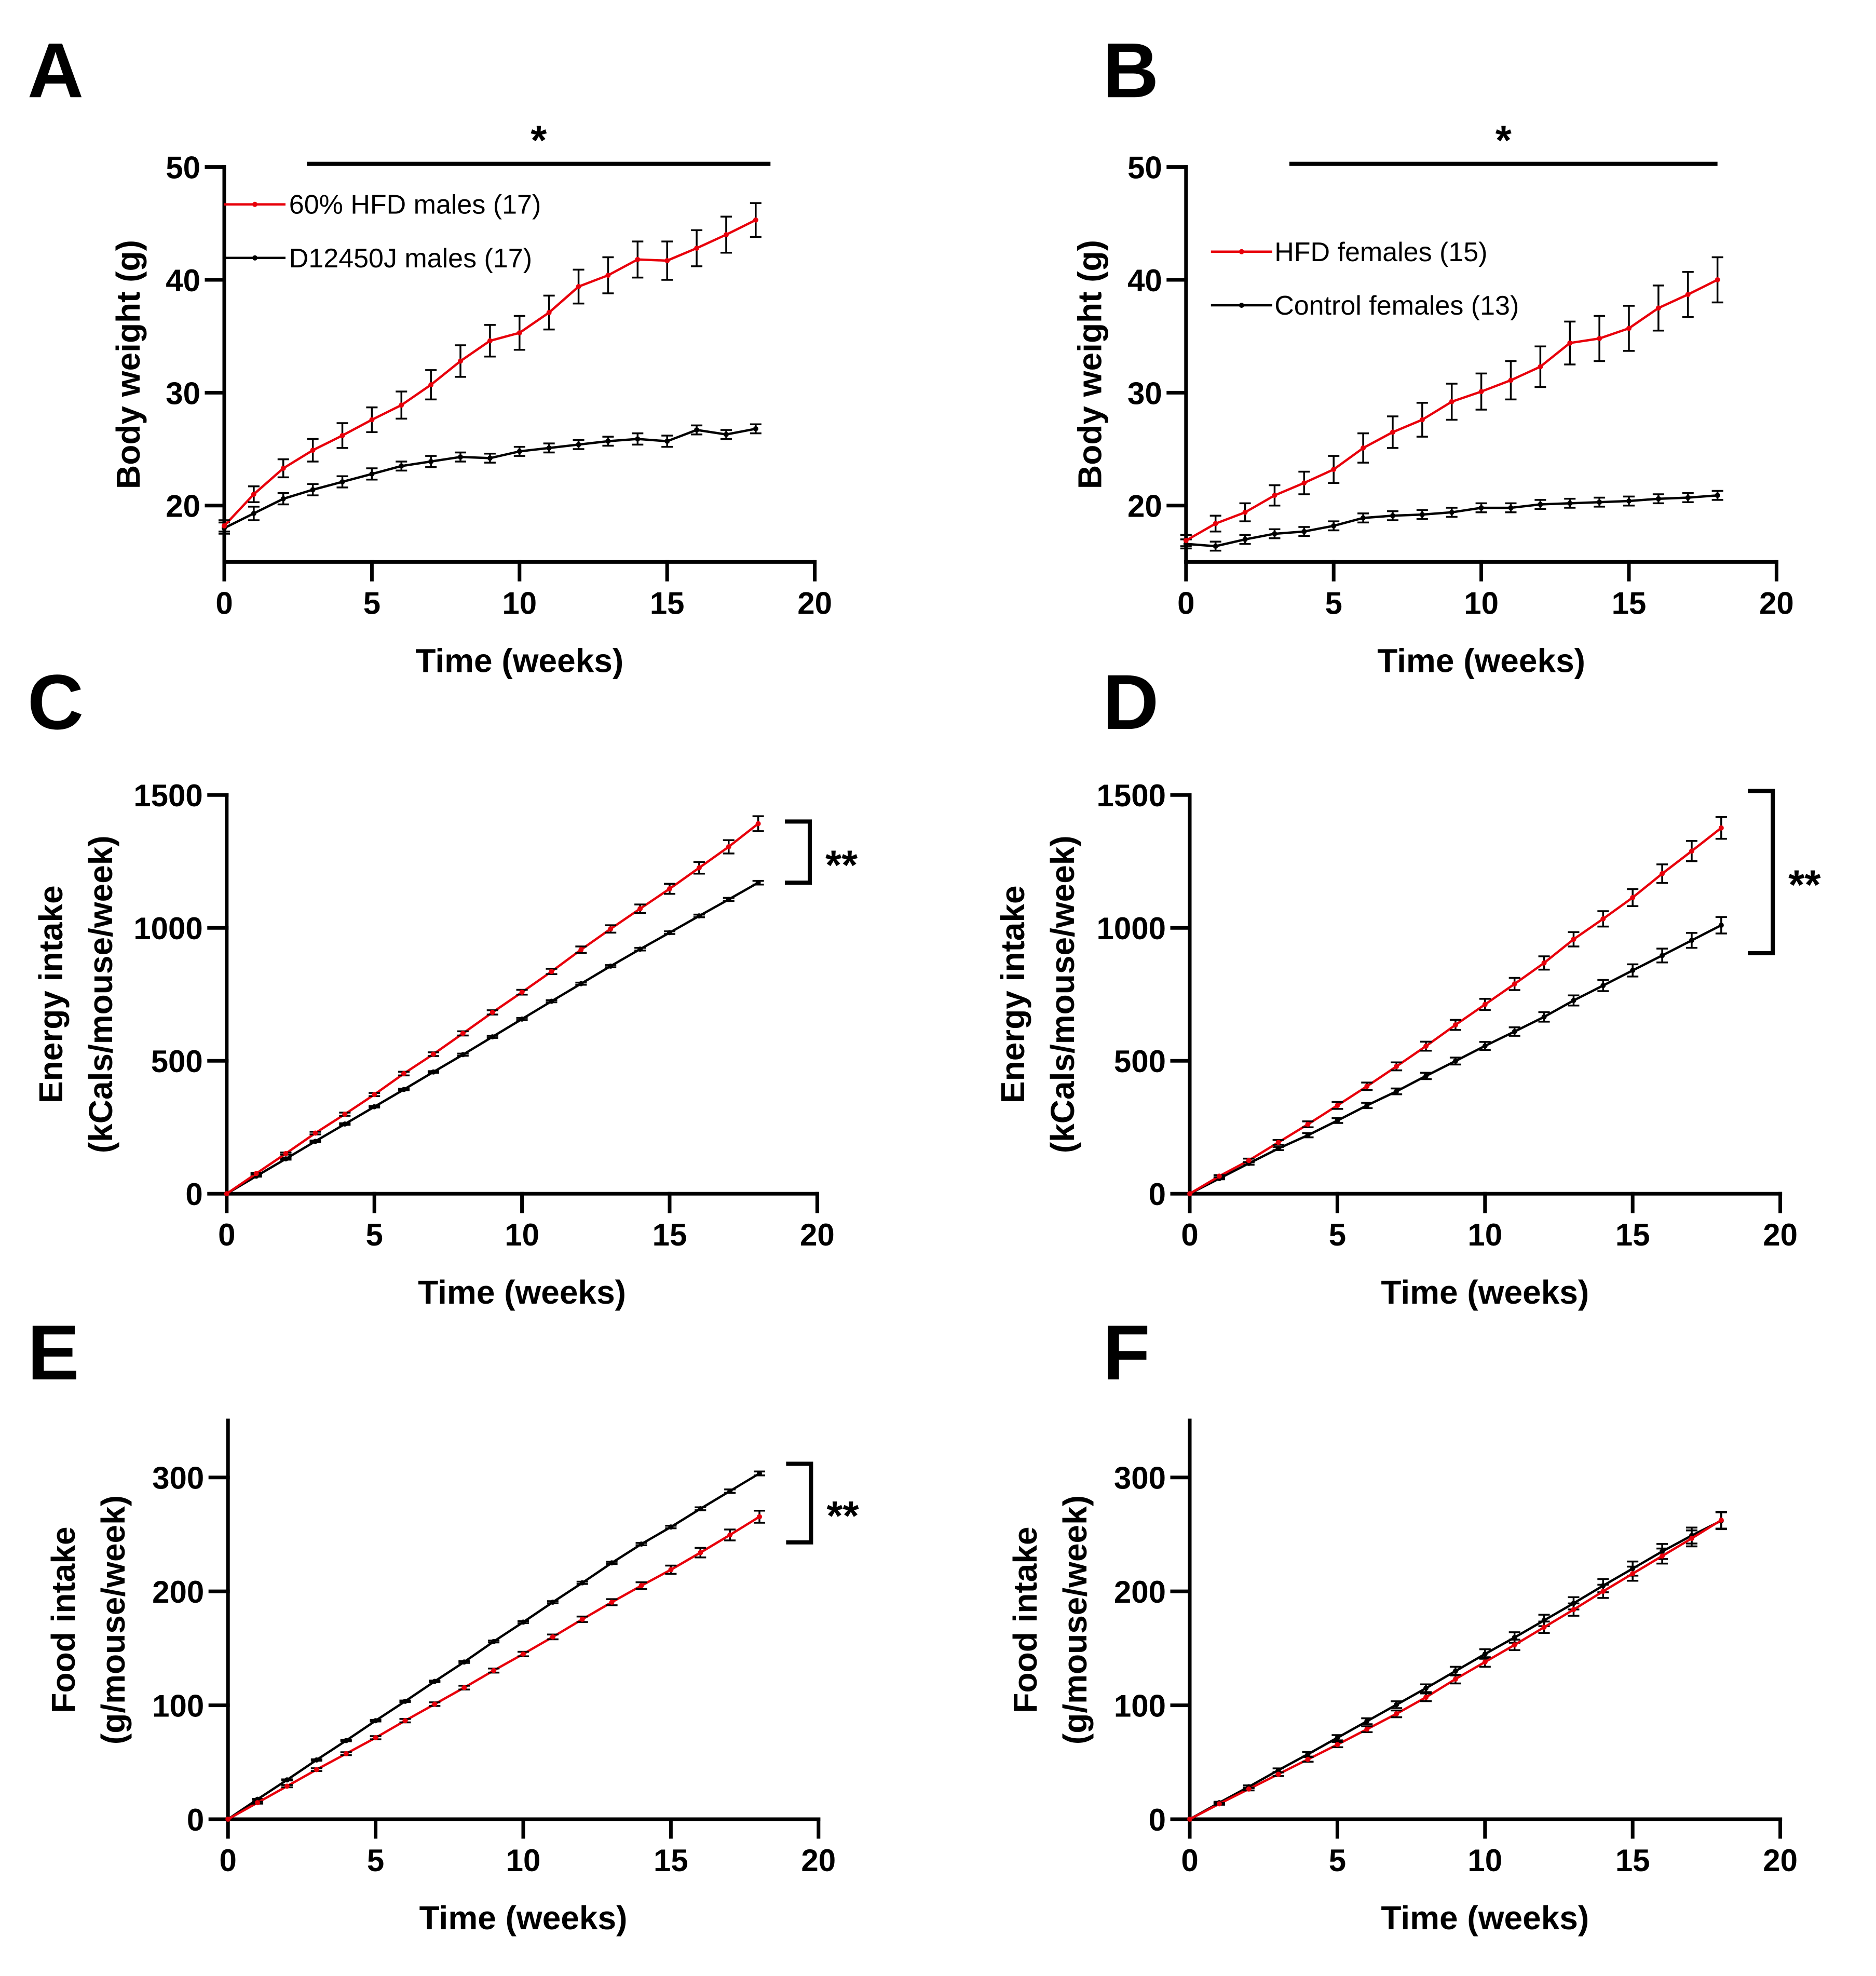 Image resolution: width=1876 pixels, height=1976 pixels. I want to click on y-axis-title: Energy intake, so click(1013, 994).